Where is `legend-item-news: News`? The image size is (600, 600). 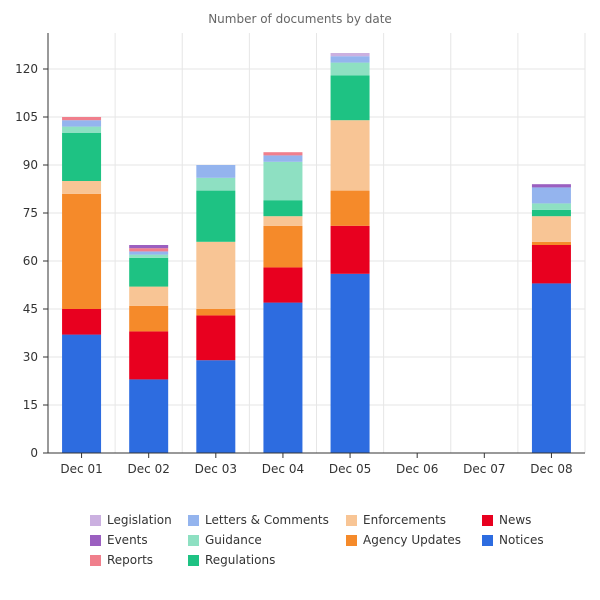 legend-item-news: News is located at coordinates (513, 520).